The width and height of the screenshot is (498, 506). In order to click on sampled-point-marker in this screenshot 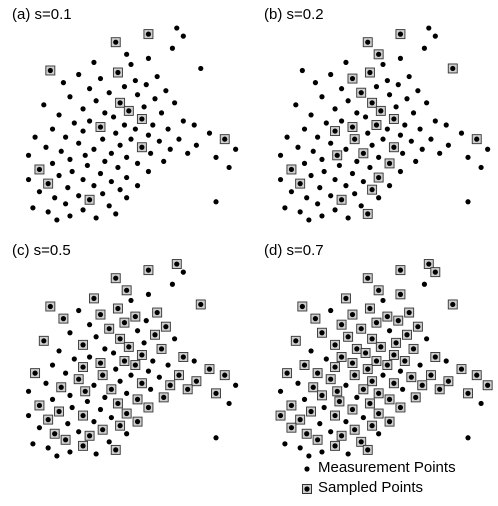, I will do `click(307, 488)`.